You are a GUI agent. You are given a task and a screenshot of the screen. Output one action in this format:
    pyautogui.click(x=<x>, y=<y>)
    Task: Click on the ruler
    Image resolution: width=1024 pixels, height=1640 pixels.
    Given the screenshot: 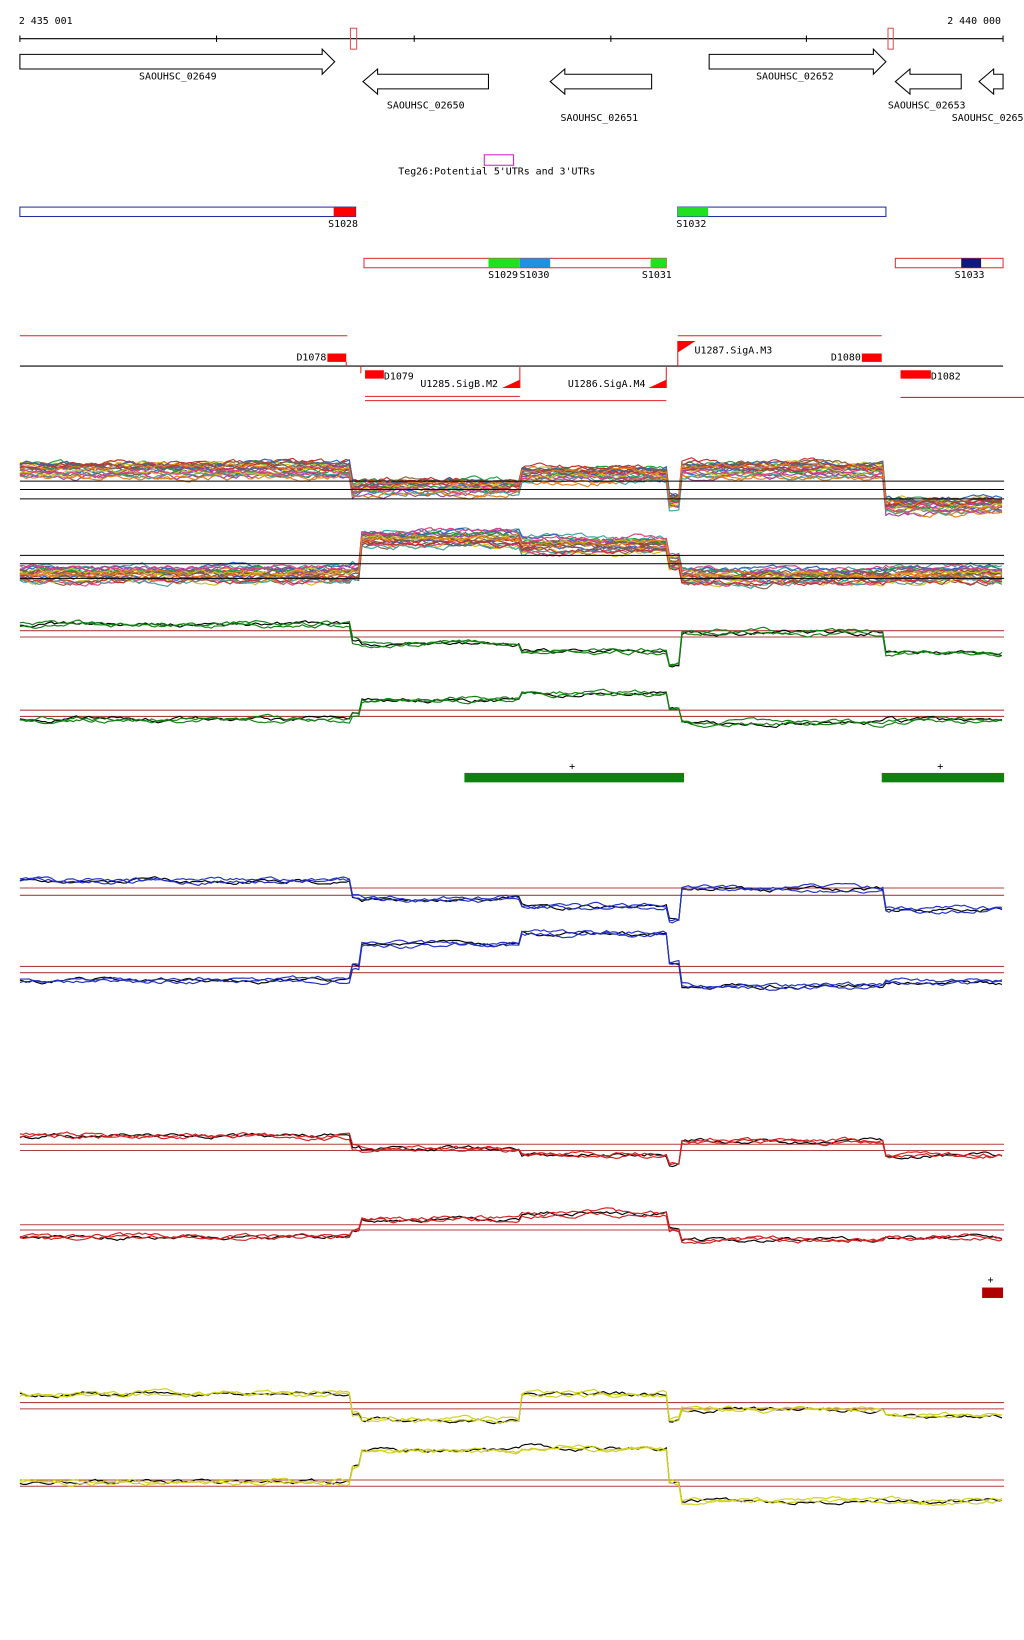 What is the action you would take?
    pyautogui.click(x=511, y=38)
    